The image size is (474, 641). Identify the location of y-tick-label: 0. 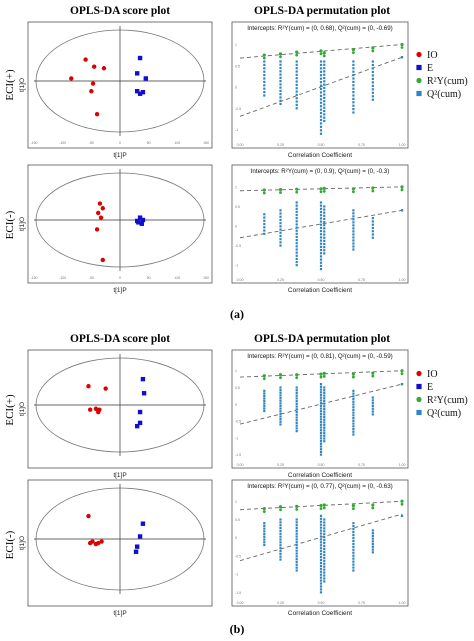
(236, 88).